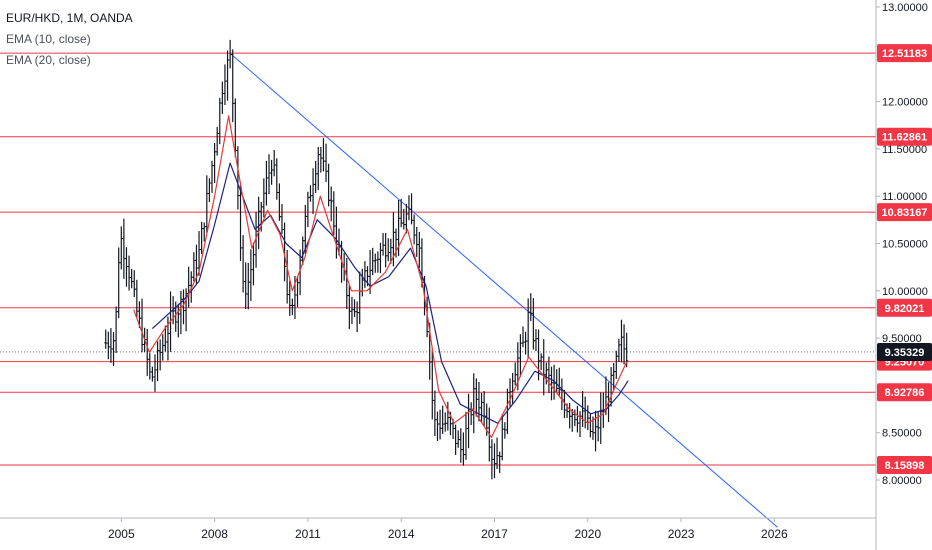 Image resolution: width=932 pixels, height=550 pixels. I want to click on time-tick-label: 2017, so click(494, 534).